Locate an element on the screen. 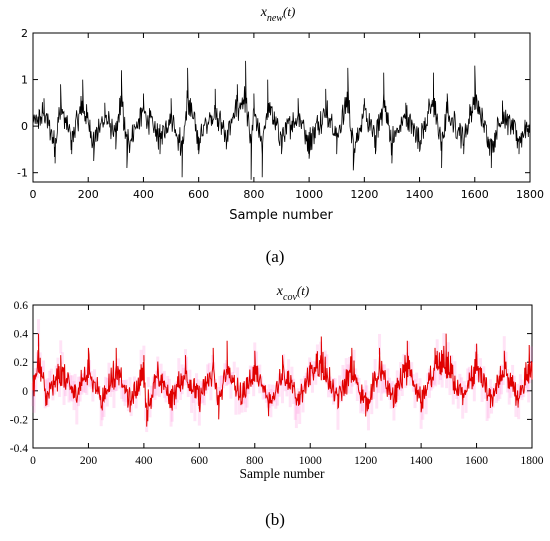 This screenshot has height=541, width=550. x-tick-label: 1400 is located at coordinates (421, 461).